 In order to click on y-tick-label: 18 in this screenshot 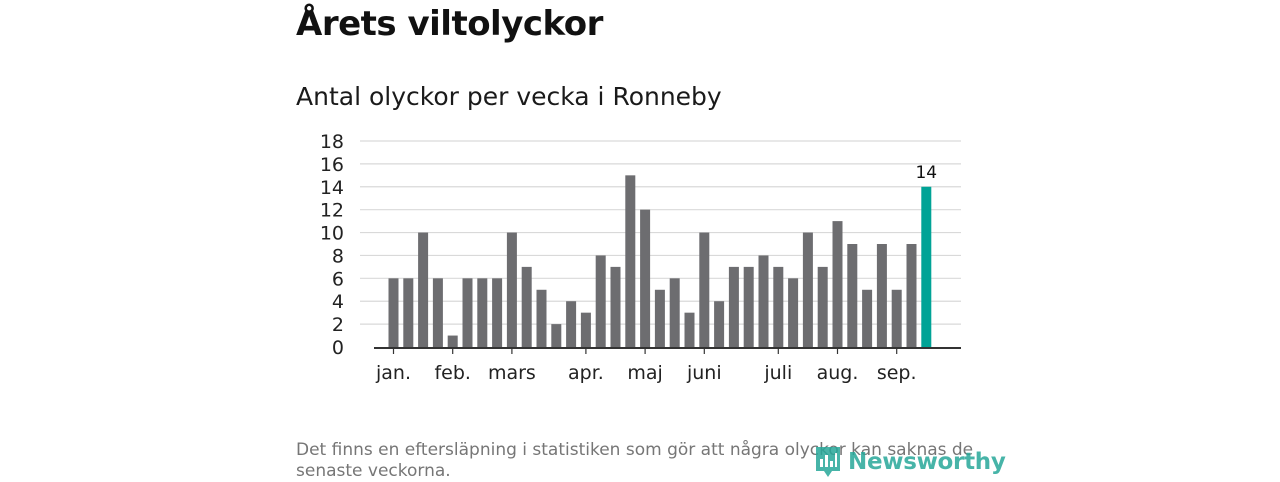, I will do `click(332, 142)`.